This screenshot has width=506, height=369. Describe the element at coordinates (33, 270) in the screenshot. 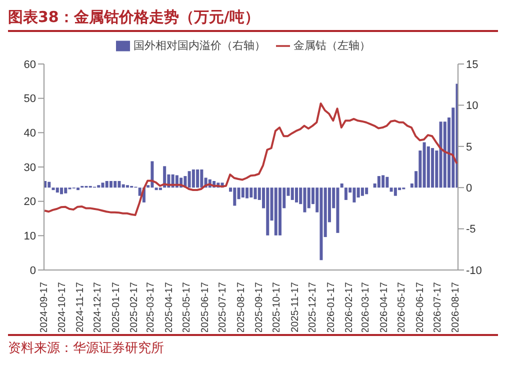

I see `y-tick-label: 0` at that location.